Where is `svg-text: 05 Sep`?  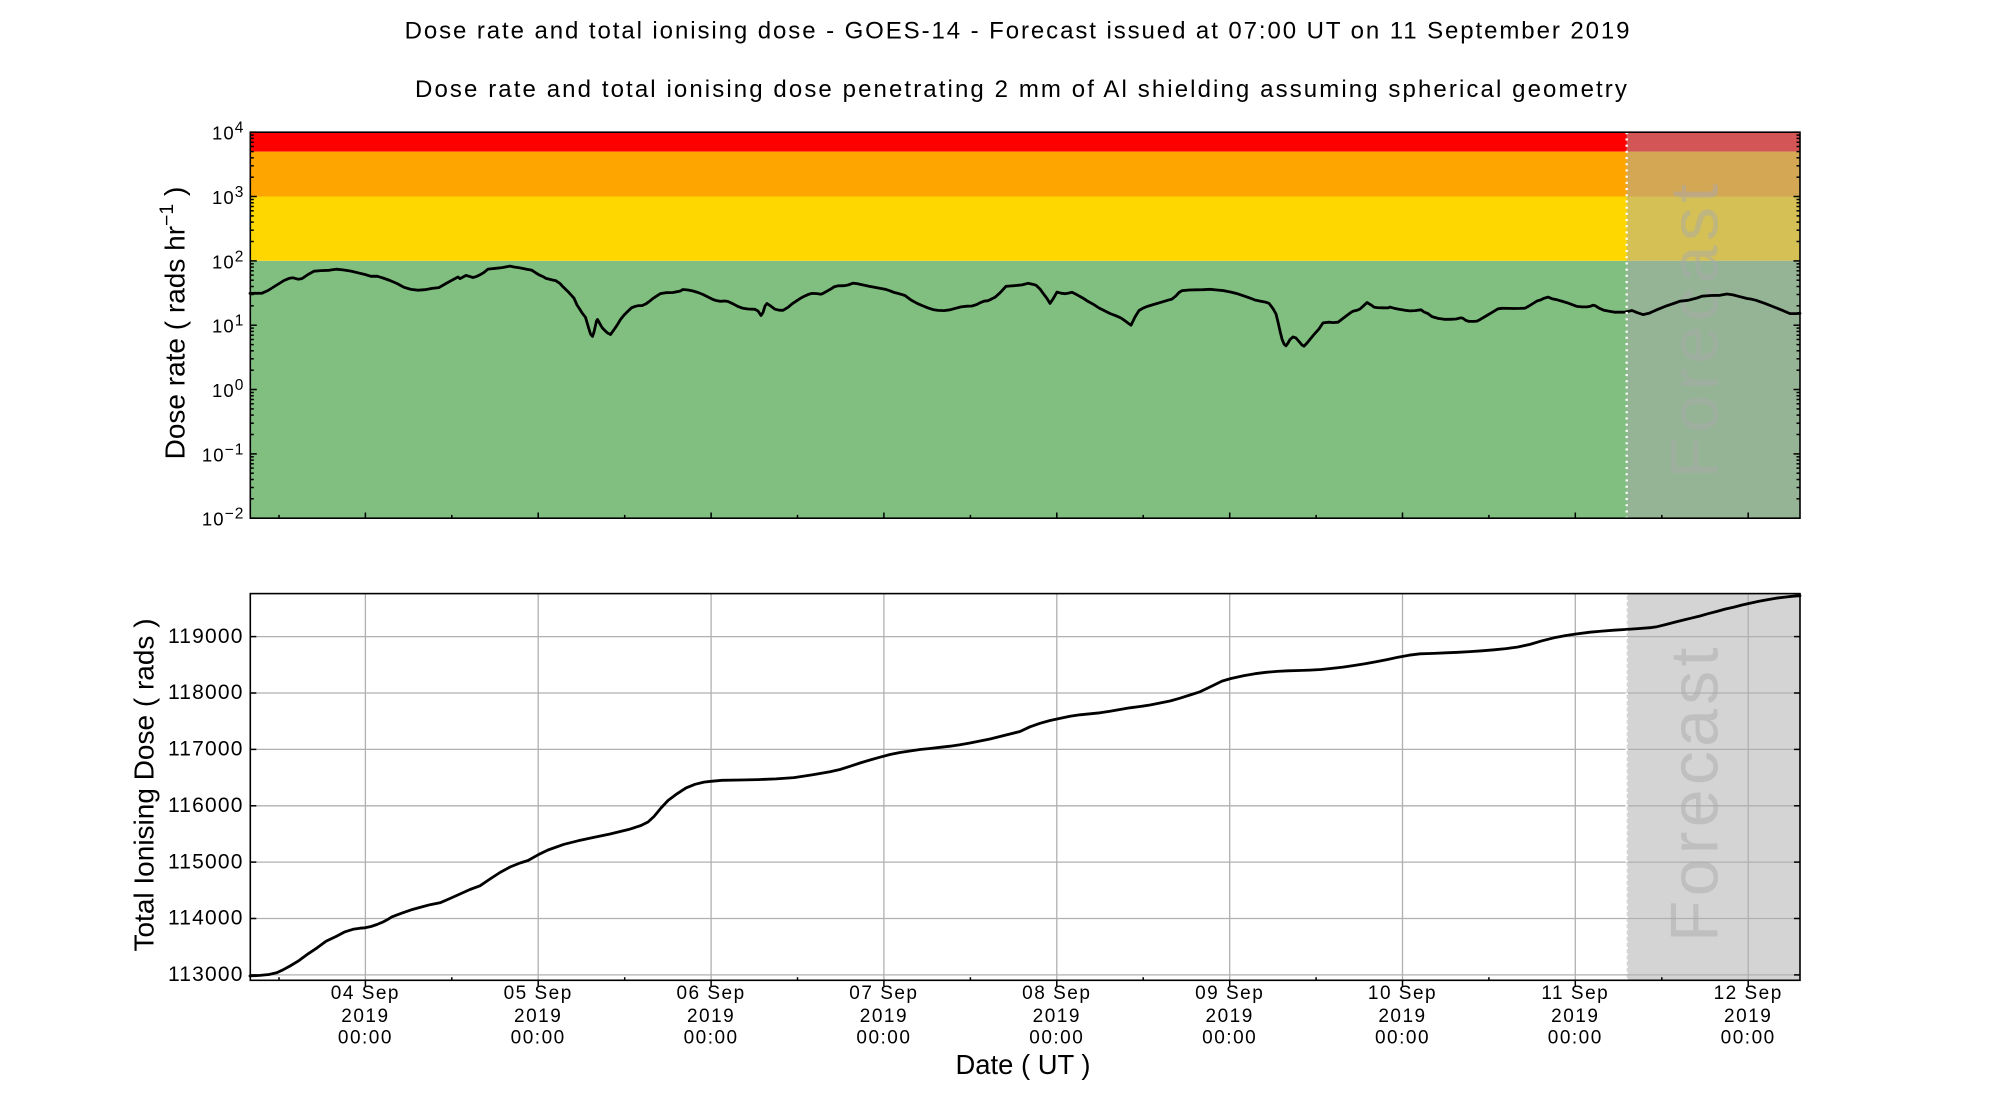 svg-text: 05 Sep is located at coordinates (538, 993).